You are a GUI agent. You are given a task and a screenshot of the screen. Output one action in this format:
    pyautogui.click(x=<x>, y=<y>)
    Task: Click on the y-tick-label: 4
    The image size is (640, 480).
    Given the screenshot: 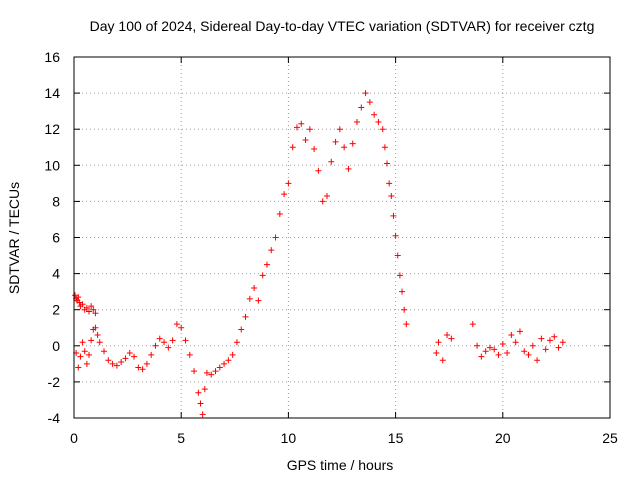 What is the action you would take?
    pyautogui.click(x=56, y=274)
    